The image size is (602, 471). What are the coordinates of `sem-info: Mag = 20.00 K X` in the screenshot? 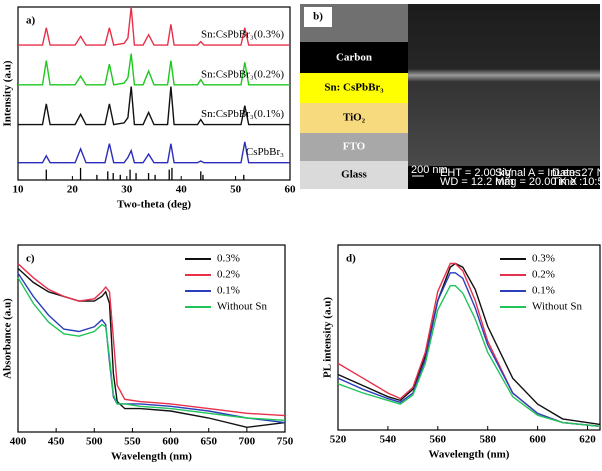 It's located at (536, 182).